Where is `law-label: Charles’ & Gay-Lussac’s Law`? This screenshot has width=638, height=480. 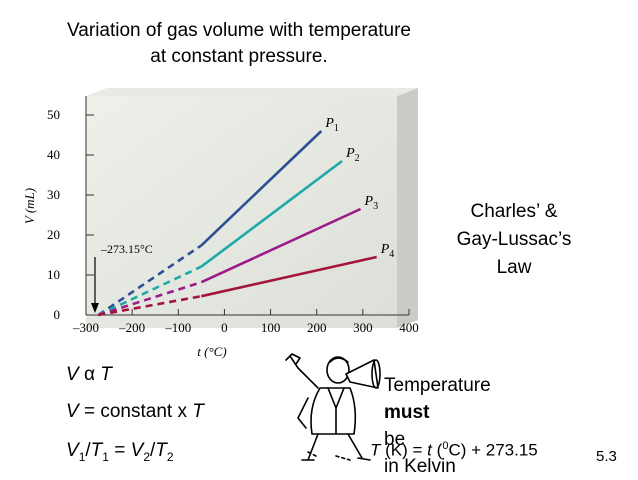
law-label: Charles’ & Gay-Lussac’s Law is located at coordinates (514, 240).